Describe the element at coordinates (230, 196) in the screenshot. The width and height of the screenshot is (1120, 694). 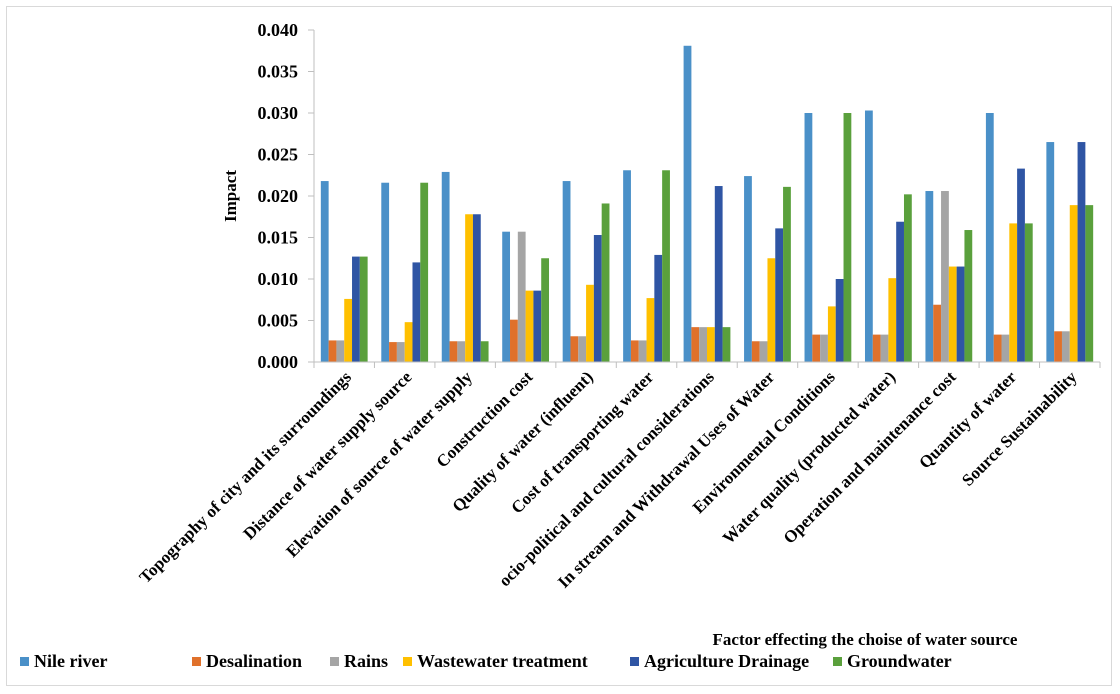
I see `y-axis-title: Impact` at that location.